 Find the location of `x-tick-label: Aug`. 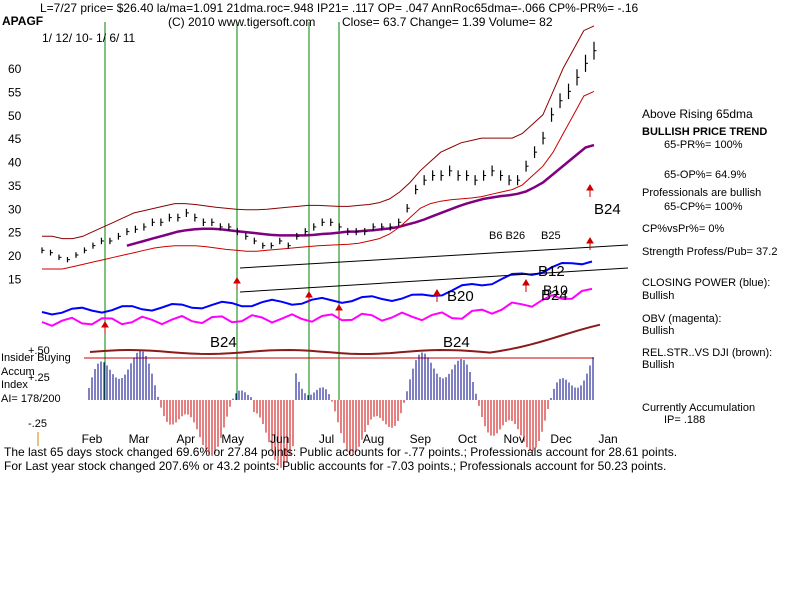

x-tick-label: Aug is located at coordinates (373, 439).